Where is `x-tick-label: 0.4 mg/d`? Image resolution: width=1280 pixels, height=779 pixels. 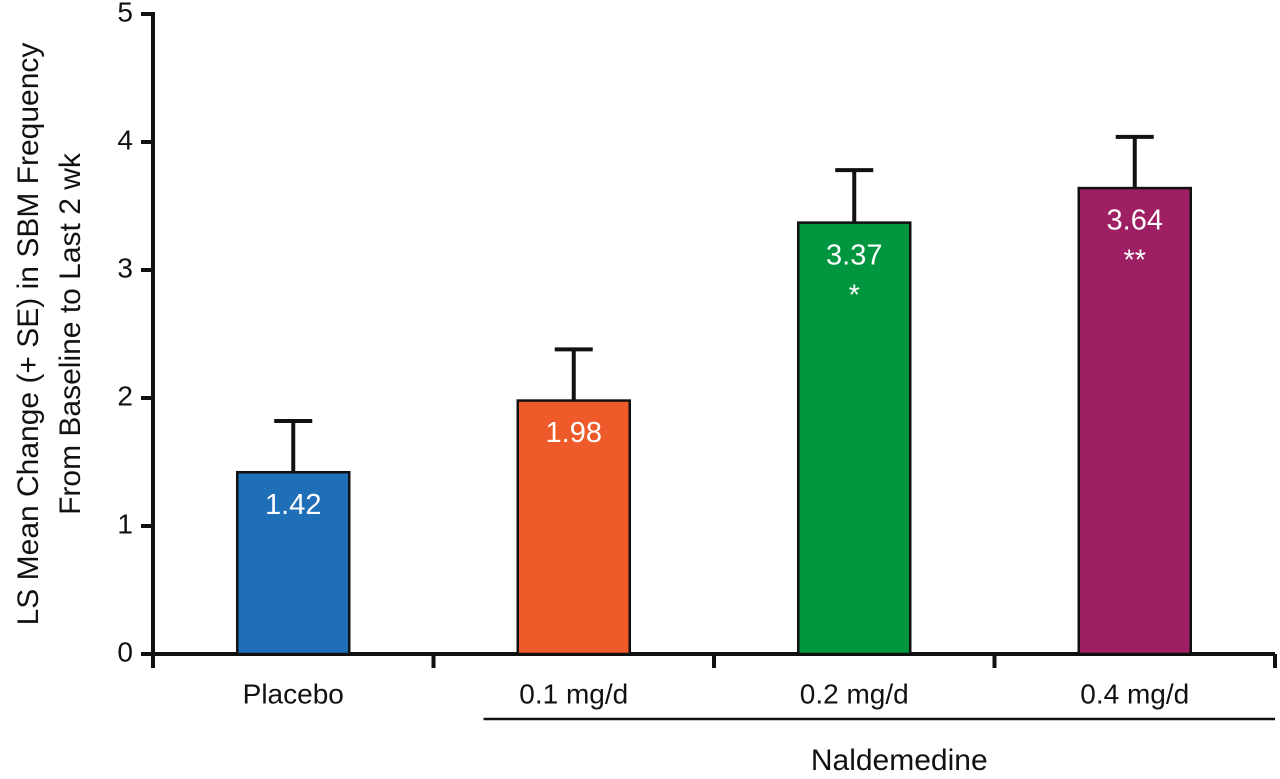
x-tick-label: 0.4 mg/d is located at coordinates (1134, 693).